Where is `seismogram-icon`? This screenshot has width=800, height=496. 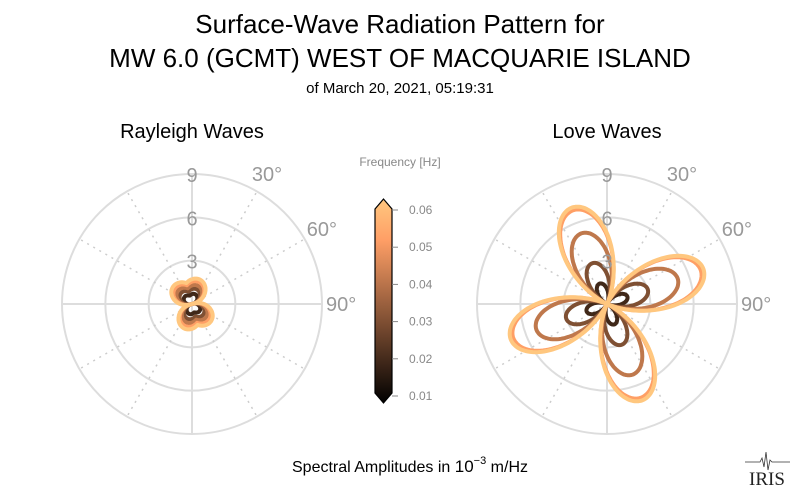 seismogram-icon is located at coordinates (767, 461).